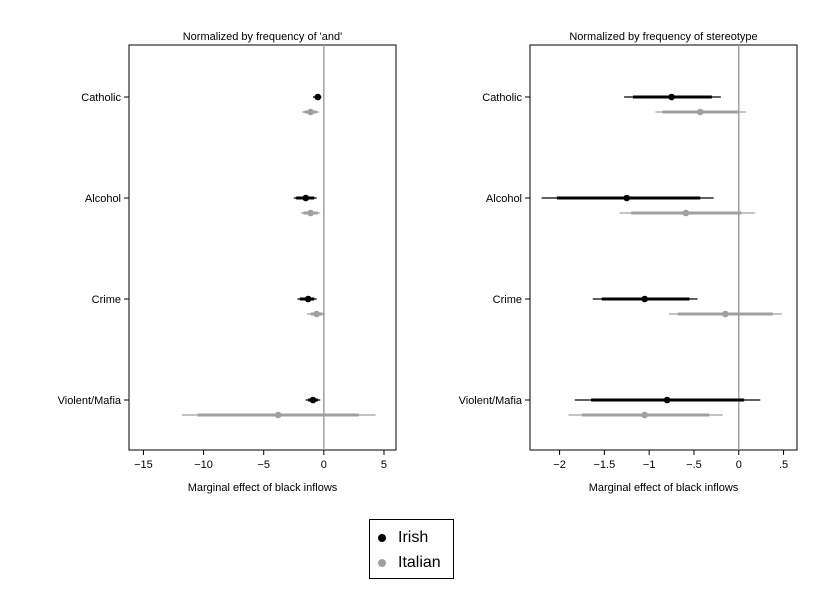 This screenshot has height=600, width=825. I want to click on x-tick-label: −2, so click(559, 465).